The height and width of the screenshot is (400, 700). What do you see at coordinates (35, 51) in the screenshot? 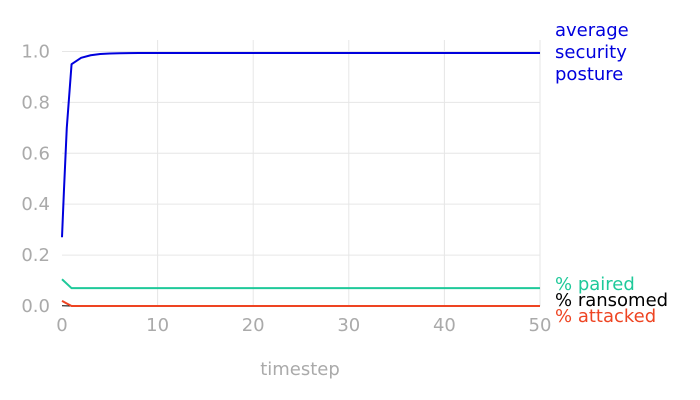
I see `y-tick-label: 1.0` at bounding box center [35, 51].